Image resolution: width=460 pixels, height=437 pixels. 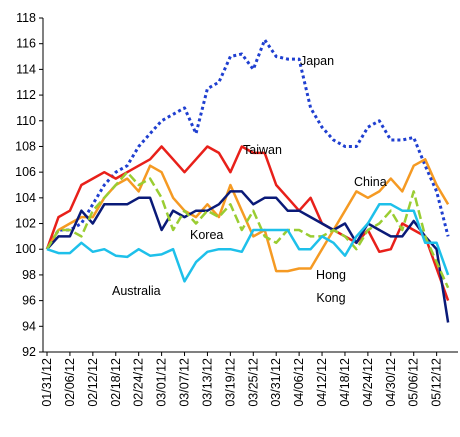 What do you see at coordinates (29, 275) in the screenshot?
I see `y-tick-label: 98` at bounding box center [29, 275].